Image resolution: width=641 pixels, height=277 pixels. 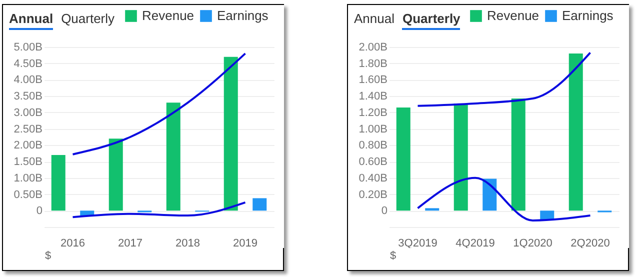 What do you see at coordinates (28, 96) in the screenshot?
I see `y-tick-label: 3.50B` at bounding box center [28, 96].